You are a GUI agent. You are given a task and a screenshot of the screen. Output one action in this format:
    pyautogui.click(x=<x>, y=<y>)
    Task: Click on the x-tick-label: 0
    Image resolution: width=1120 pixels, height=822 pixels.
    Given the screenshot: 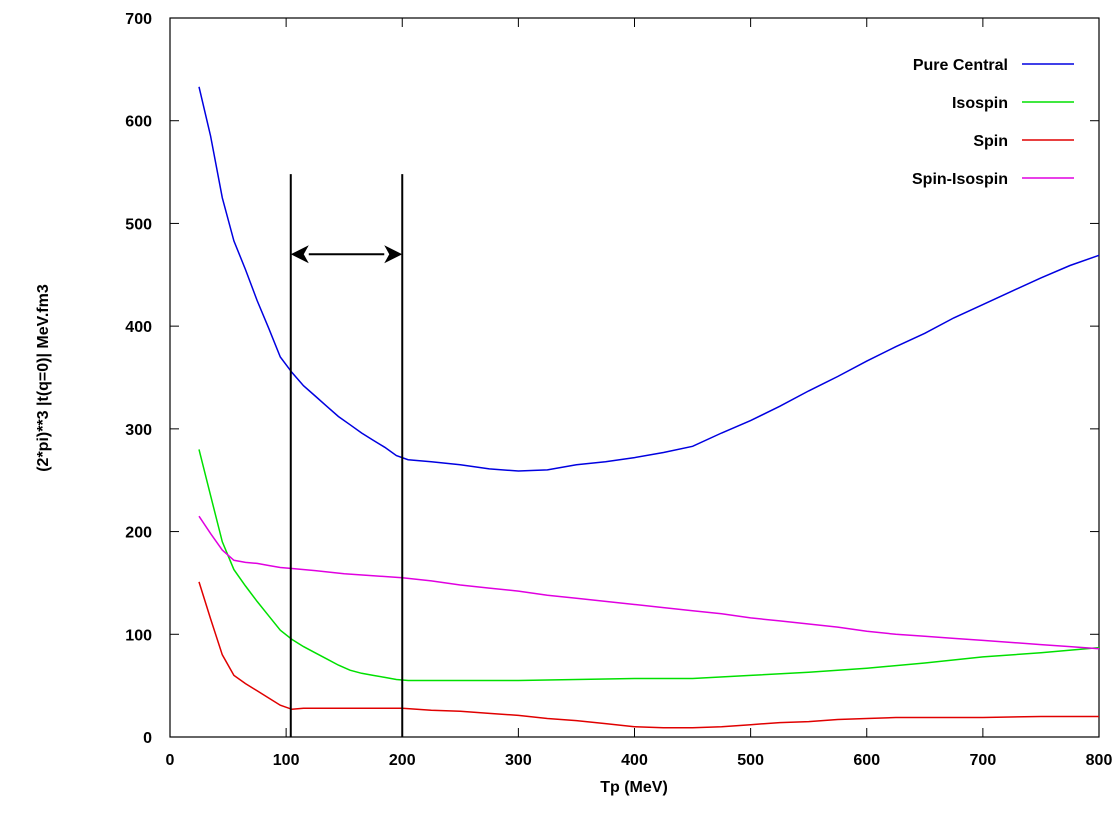 What is the action you would take?
    pyautogui.click(x=170, y=760)
    